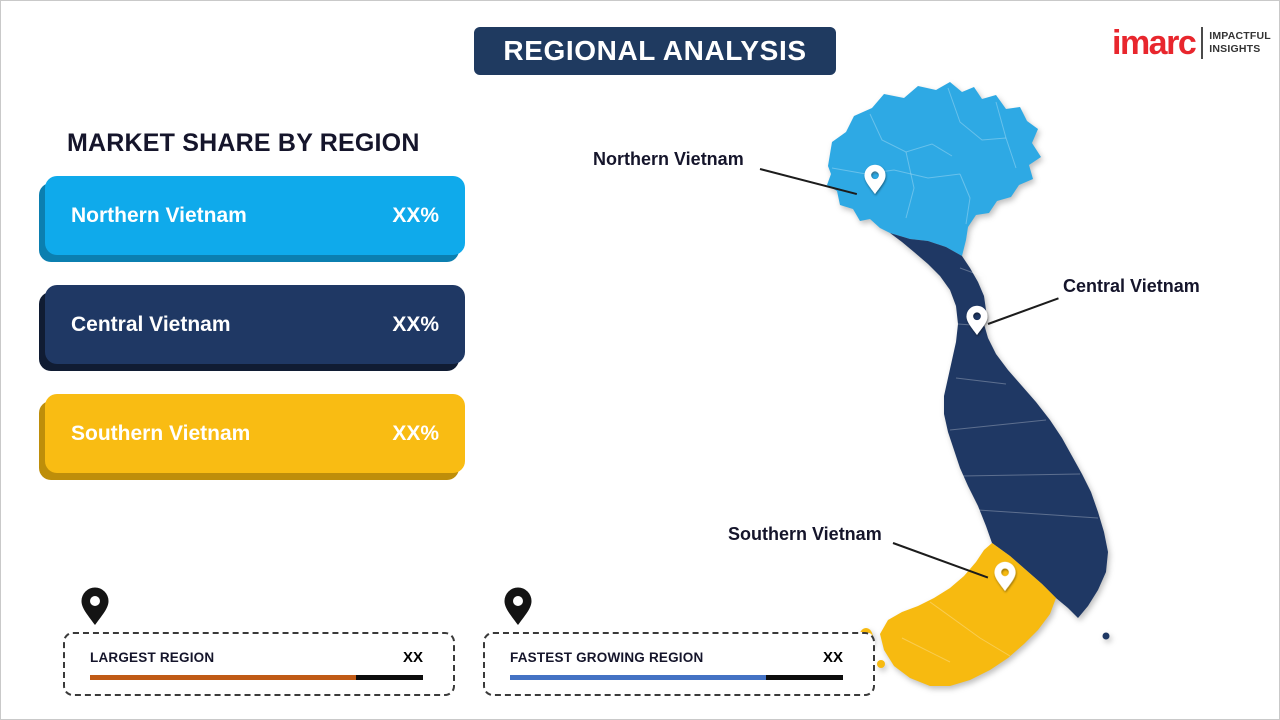 The width and height of the screenshot is (1280, 720). What do you see at coordinates (940, 377) in the screenshot?
I see `map-pins` at bounding box center [940, 377].